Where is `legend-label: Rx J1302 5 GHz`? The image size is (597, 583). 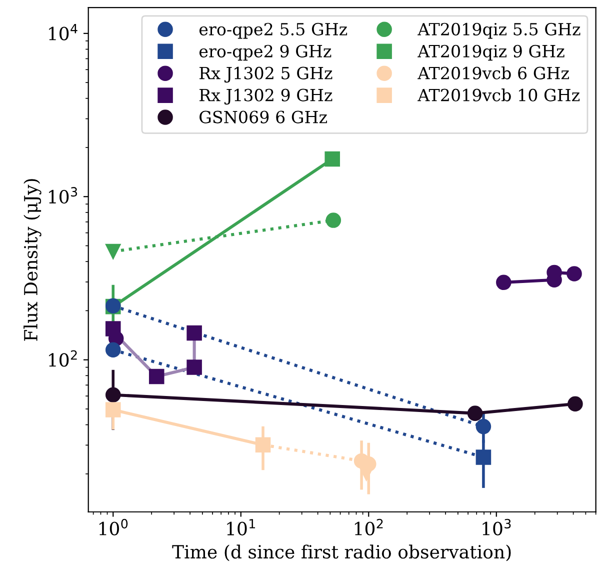
legend-label: Rx J1302 5 GHz is located at coordinates (266, 74).